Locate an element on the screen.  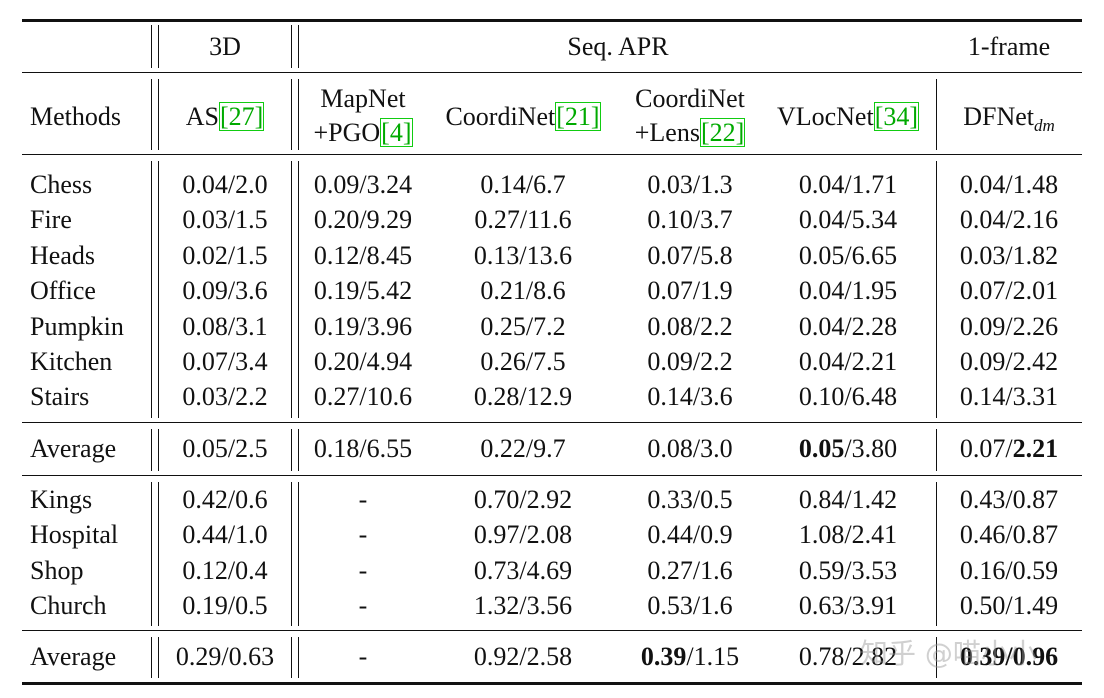
value-cell: 0.09/2.2 is located at coordinates (690, 361).